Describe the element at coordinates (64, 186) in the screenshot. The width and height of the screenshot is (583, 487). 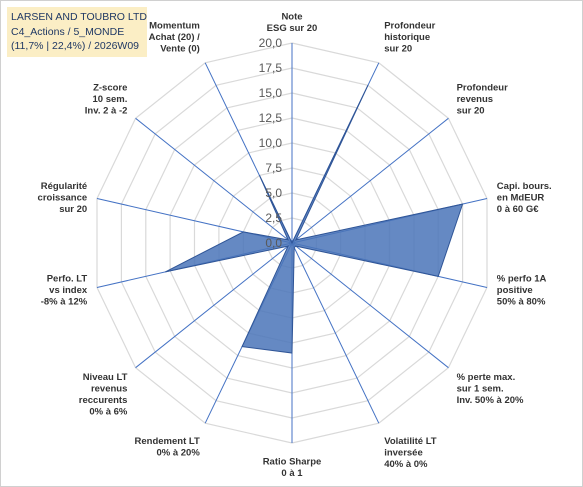
I see `axis-label-line: Régularité` at that location.